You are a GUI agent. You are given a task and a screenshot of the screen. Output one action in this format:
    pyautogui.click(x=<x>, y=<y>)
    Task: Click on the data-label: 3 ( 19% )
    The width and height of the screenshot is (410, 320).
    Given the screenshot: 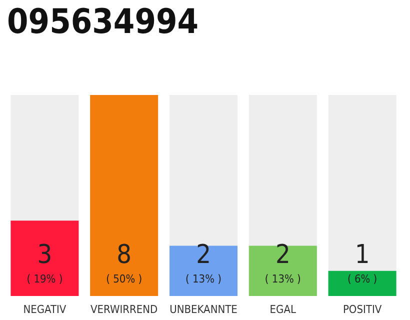 What is the action you would take?
    pyautogui.click(x=44, y=263)
    